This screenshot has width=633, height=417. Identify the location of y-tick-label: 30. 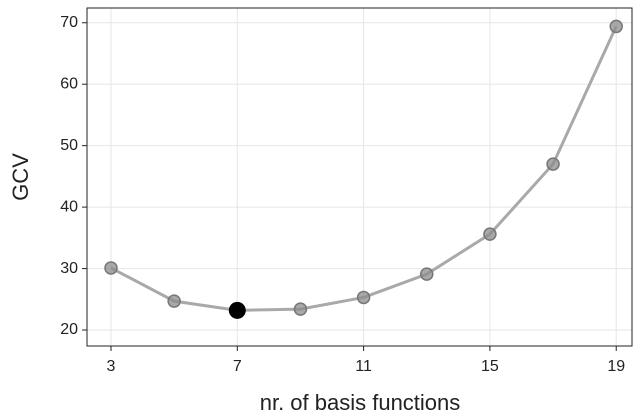
(69, 268).